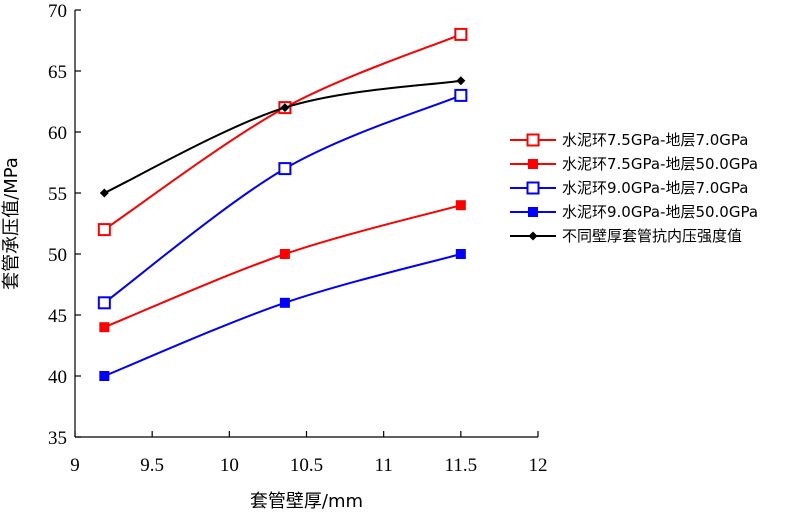 Image resolution: width=803 pixels, height=514 pixels. What do you see at coordinates (229, 465) in the screenshot?
I see `x-tick-label: 10` at bounding box center [229, 465].